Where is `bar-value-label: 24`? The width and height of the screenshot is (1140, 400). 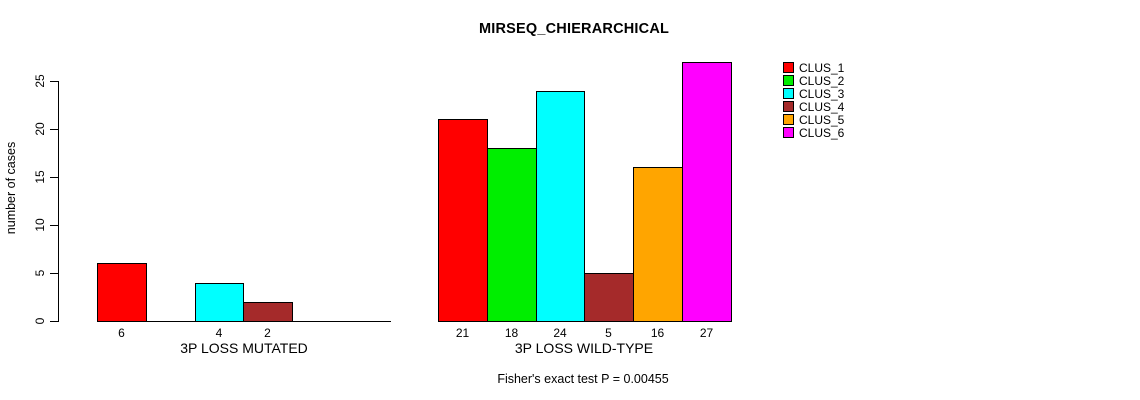
bar-value-label: 24 is located at coordinates (560, 333).